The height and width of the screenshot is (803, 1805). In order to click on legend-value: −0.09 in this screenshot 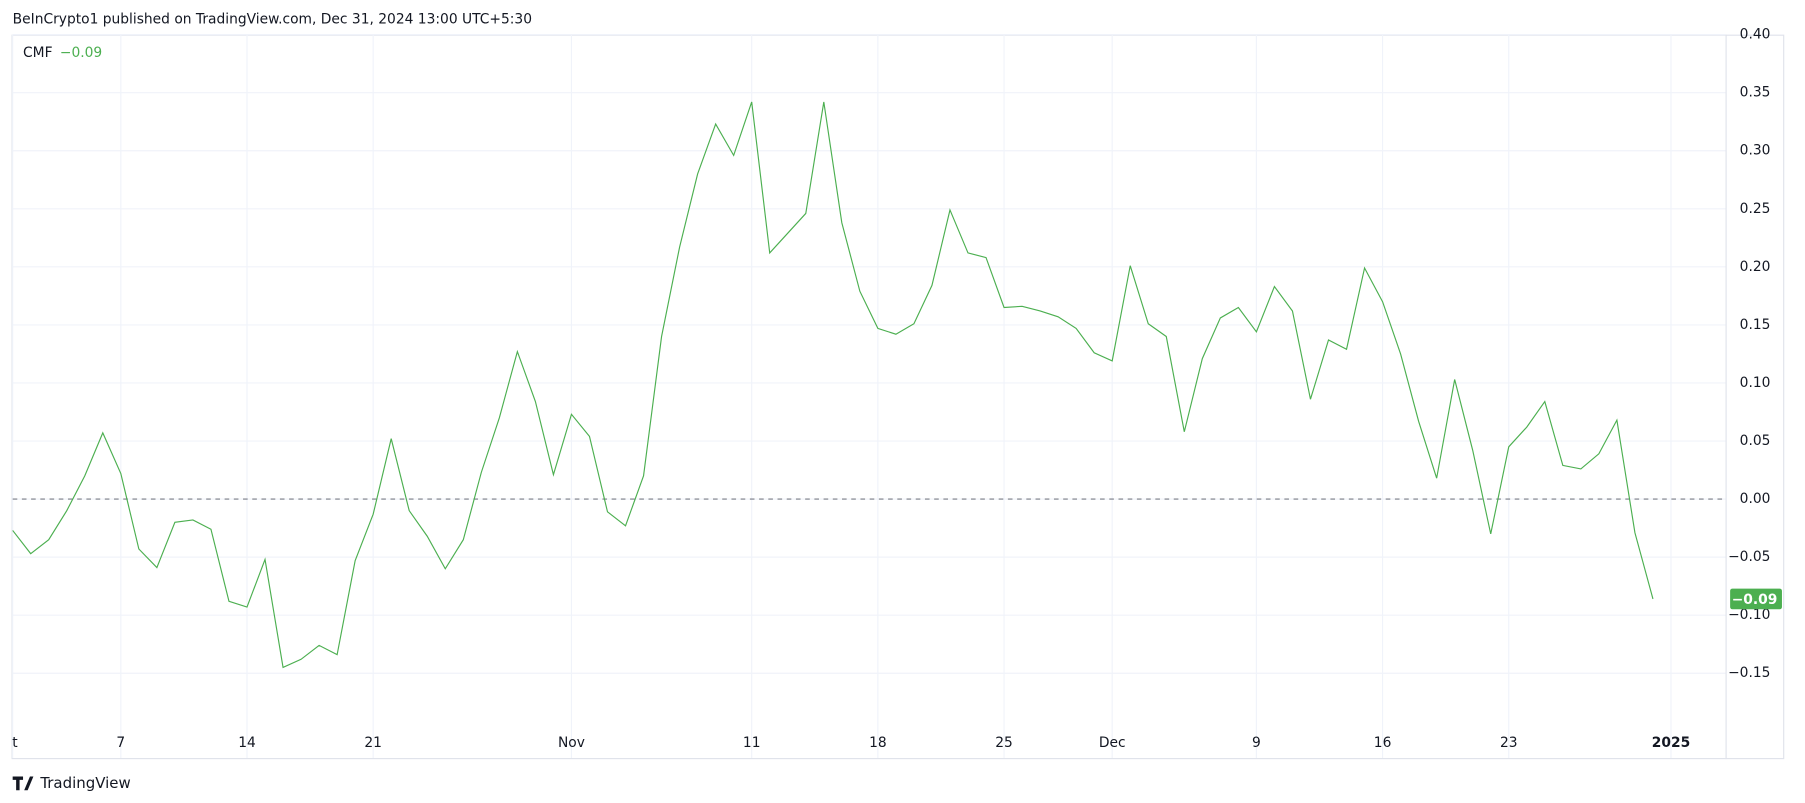, I will do `click(81, 53)`.